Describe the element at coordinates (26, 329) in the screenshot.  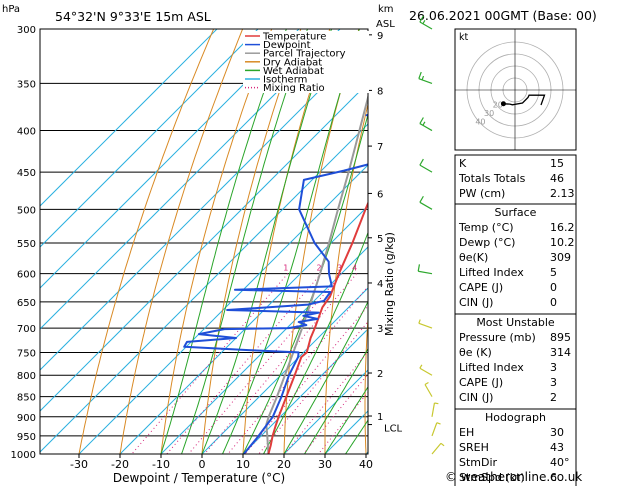
I see `pressure-tick-700: 700` at that location.